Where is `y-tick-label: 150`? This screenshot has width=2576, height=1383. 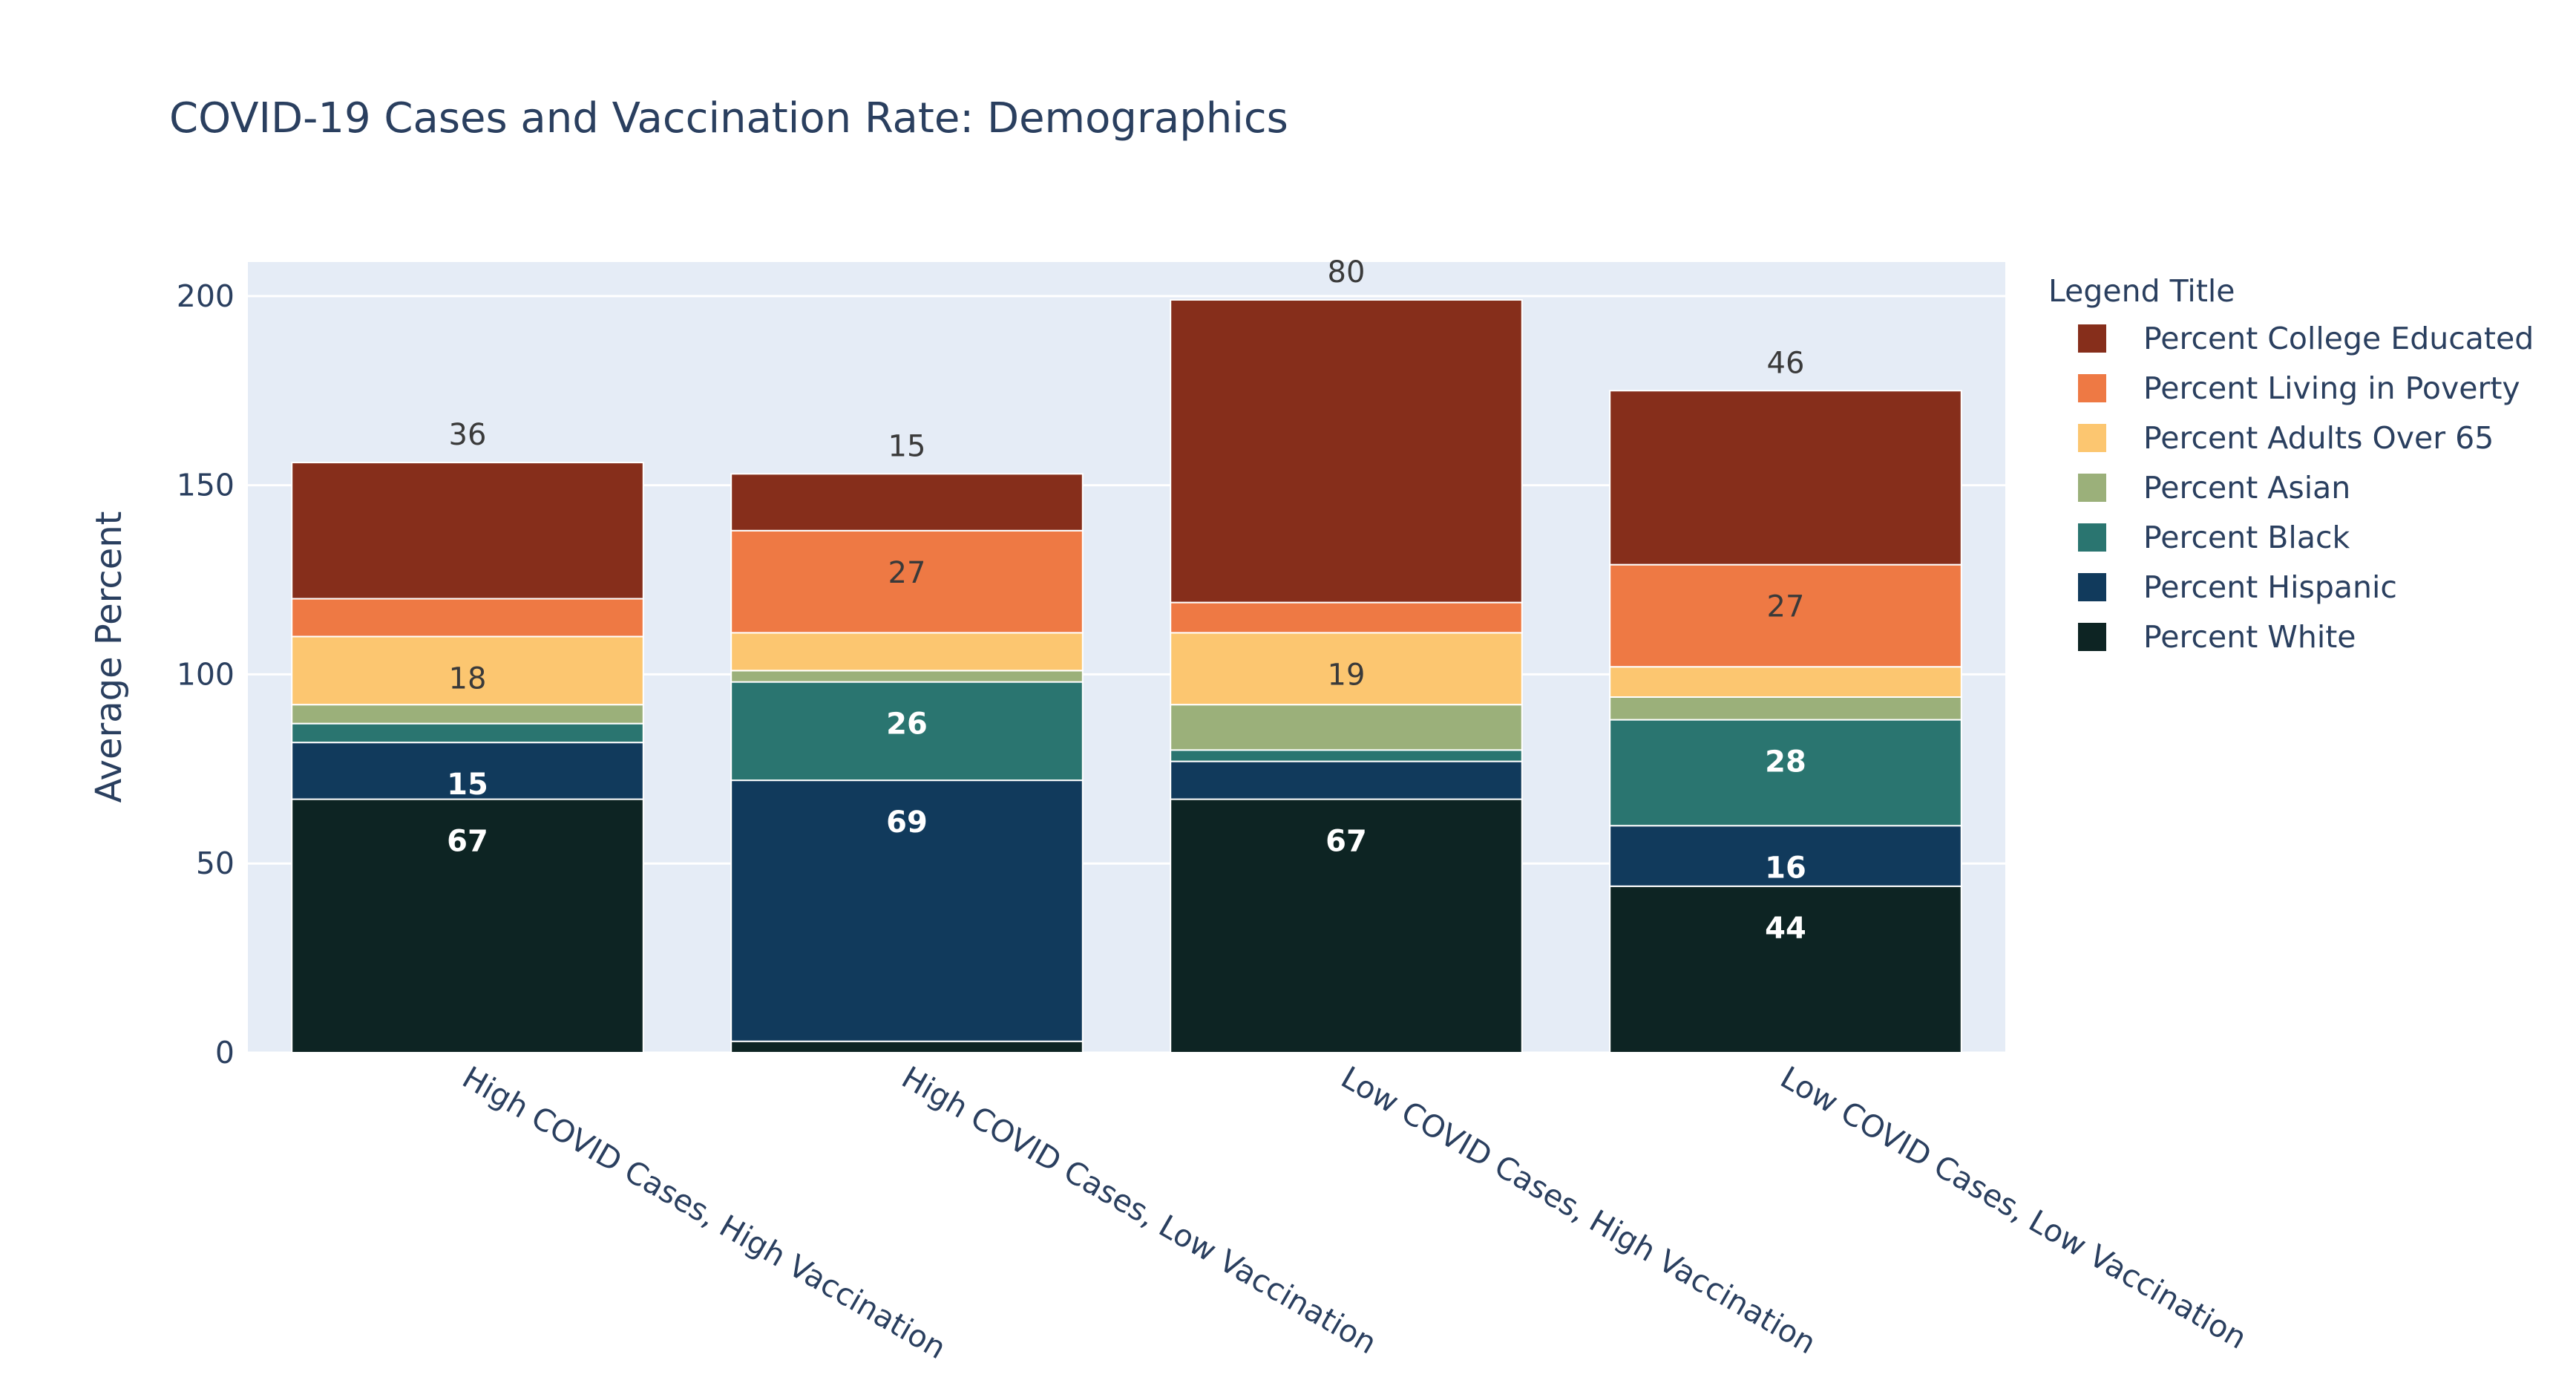 y-tick-label: 150 is located at coordinates (206, 485).